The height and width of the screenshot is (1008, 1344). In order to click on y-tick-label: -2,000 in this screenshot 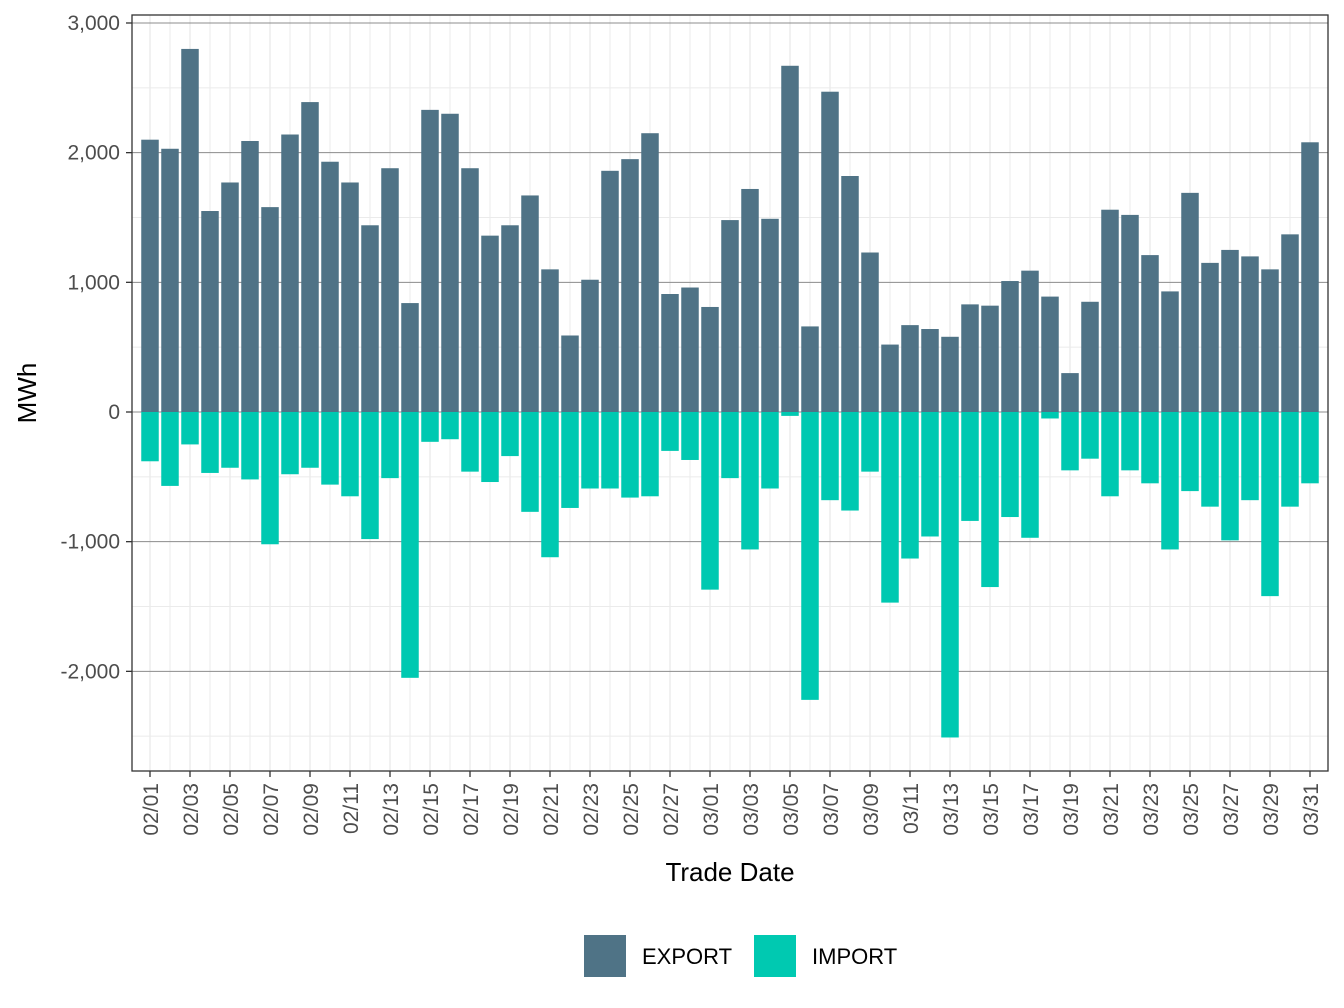, I will do `click(90, 671)`.